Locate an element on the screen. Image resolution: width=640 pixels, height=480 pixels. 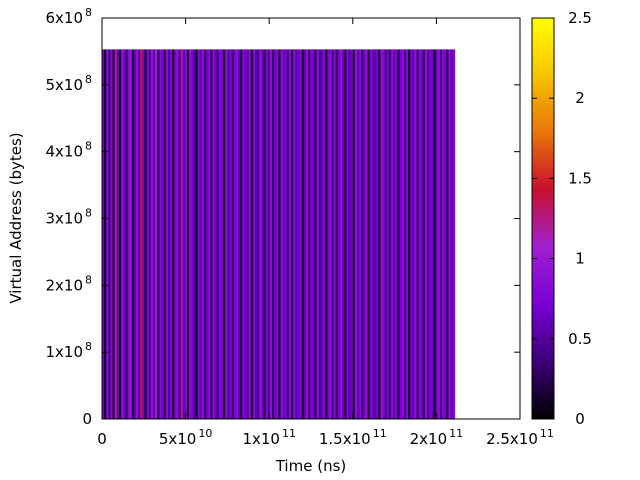
y-axis-label: Virtual Address (bytes) is located at coordinates (16, 217).